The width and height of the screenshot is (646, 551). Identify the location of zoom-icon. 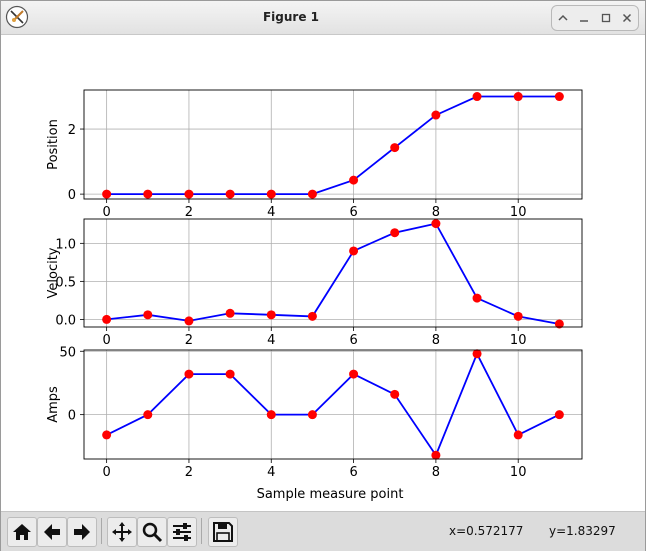
(152, 532).